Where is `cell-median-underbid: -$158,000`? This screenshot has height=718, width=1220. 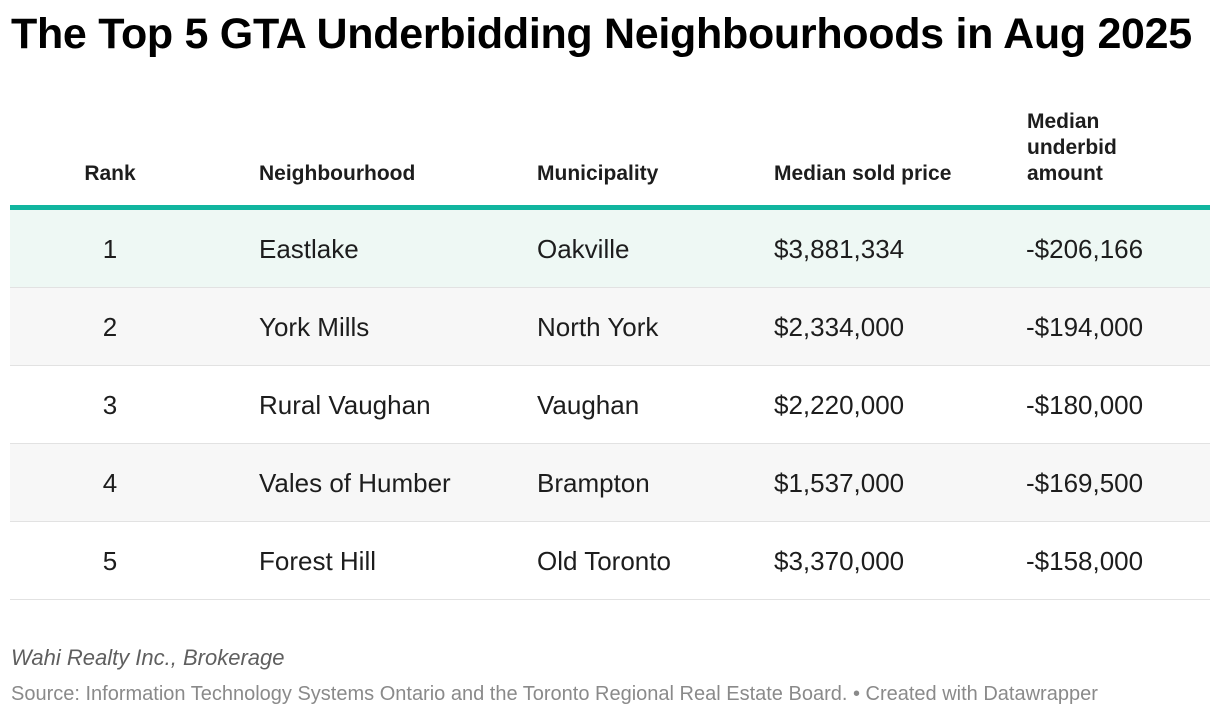
cell-median-underbid: -$158,000 is located at coordinates (1085, 561).